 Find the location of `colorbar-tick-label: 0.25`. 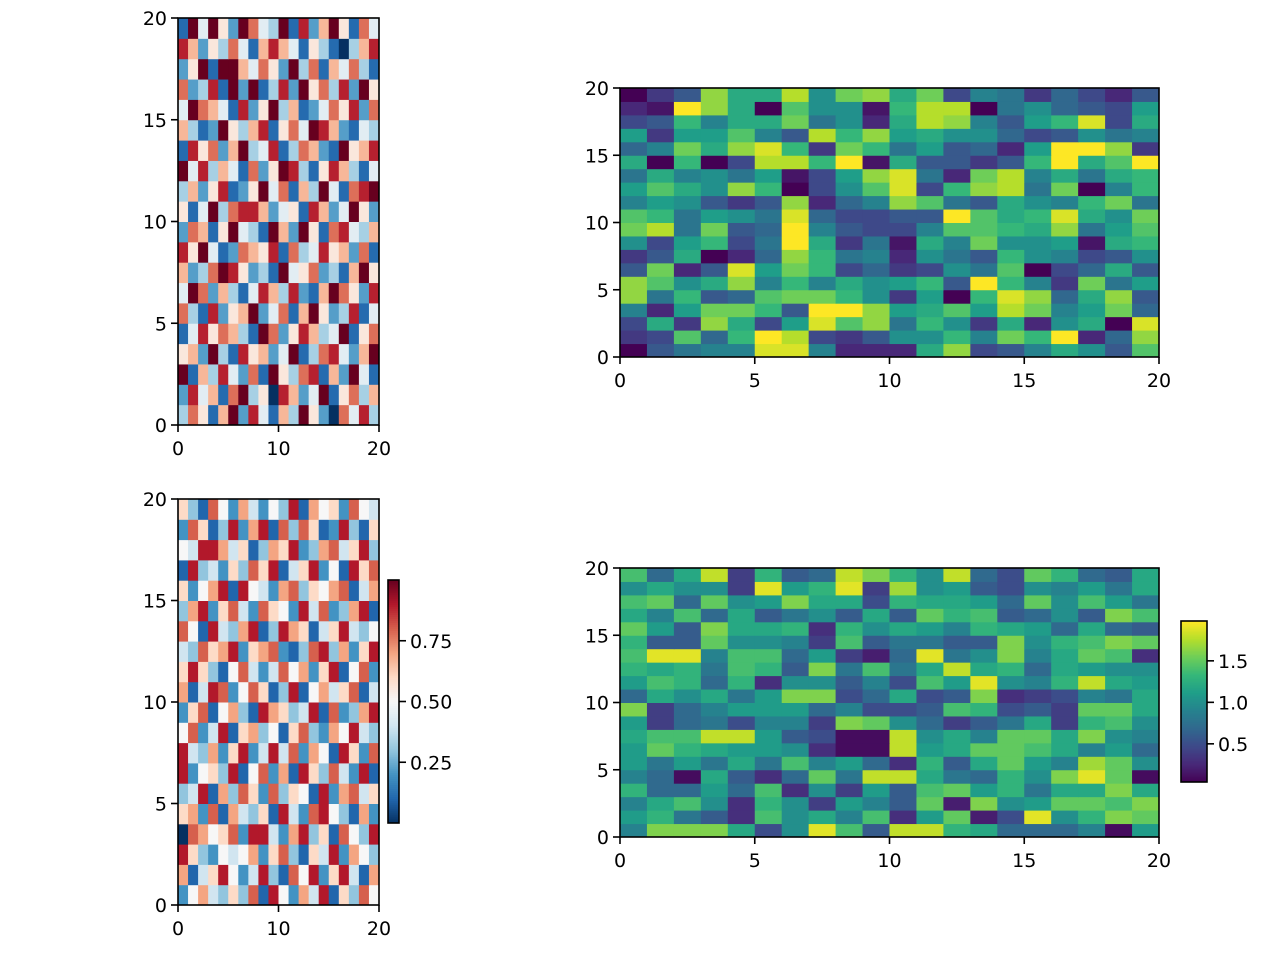

colorbar-tick-label: 0.25 is located at coordinates (431, 763).